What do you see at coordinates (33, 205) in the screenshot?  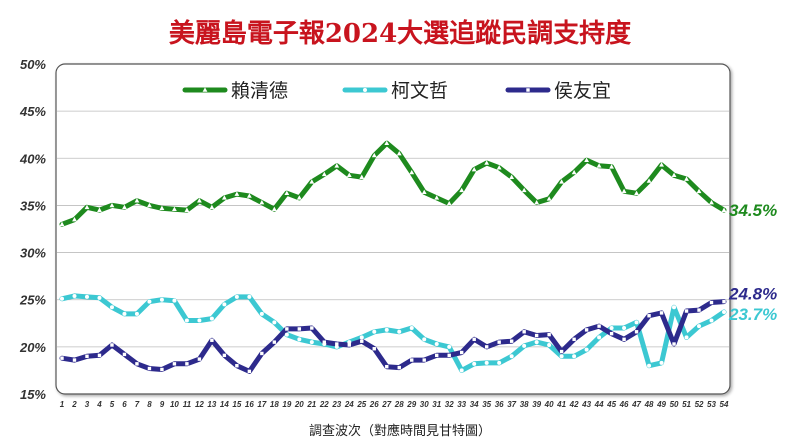 I see `y-tick-label: 35%` at bounding box center [33, 205].